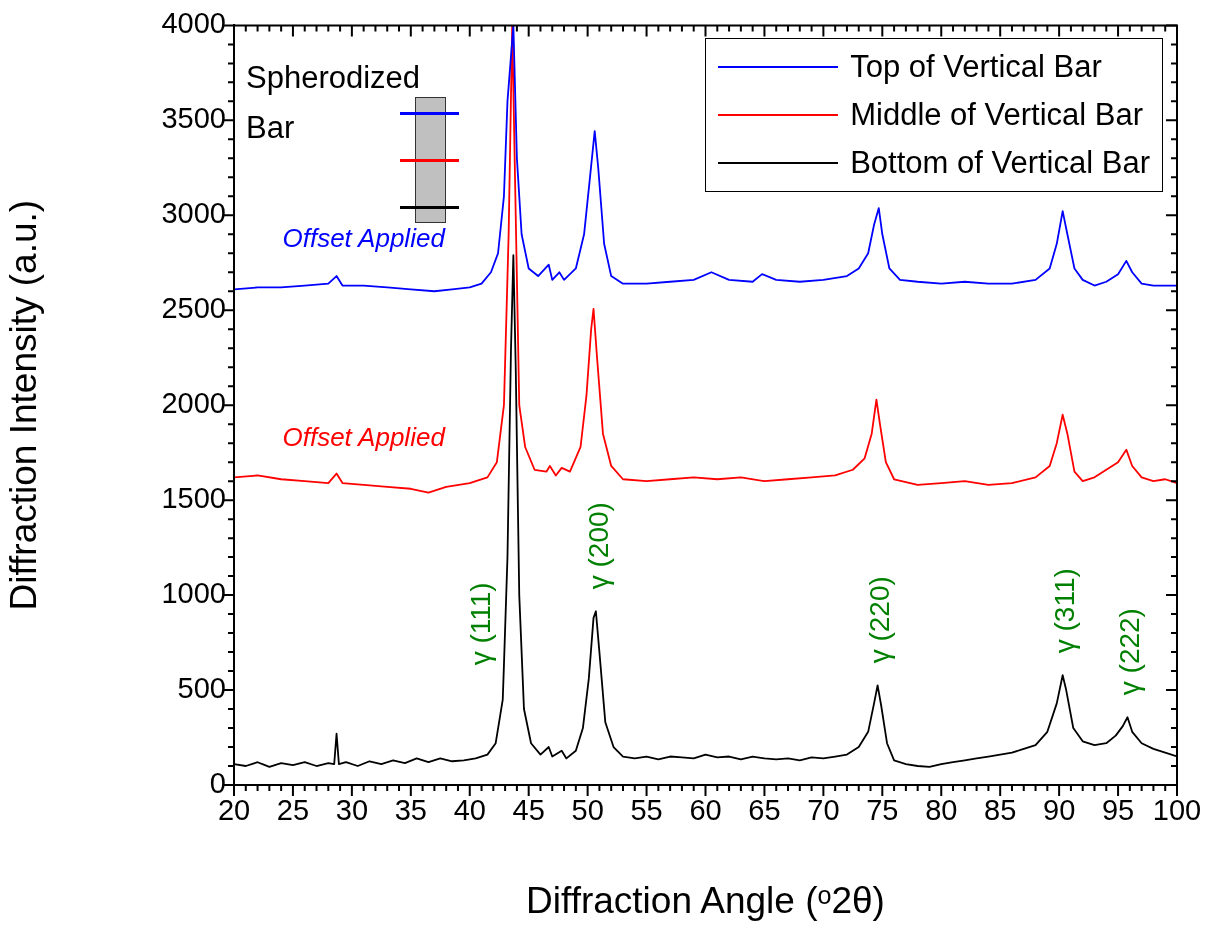 This screenshot has height=929, width=1216. I want to click on y-tick-label: 2000, so click(193, 403).